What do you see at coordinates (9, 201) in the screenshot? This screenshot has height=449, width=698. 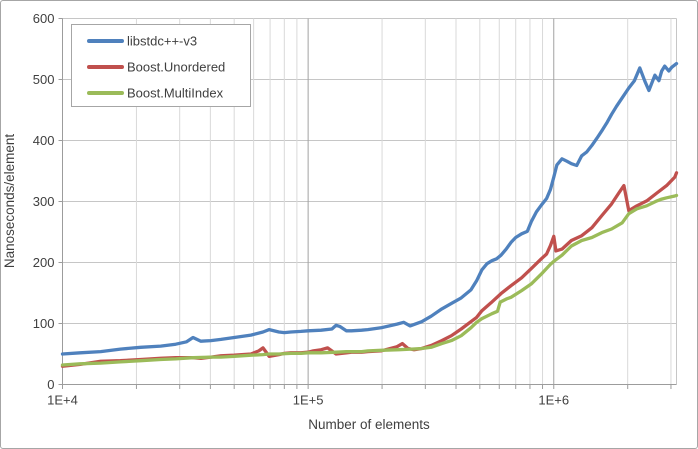 I see `y-axis-title: Nanoseconds/element` at bounding box center [9, 201].